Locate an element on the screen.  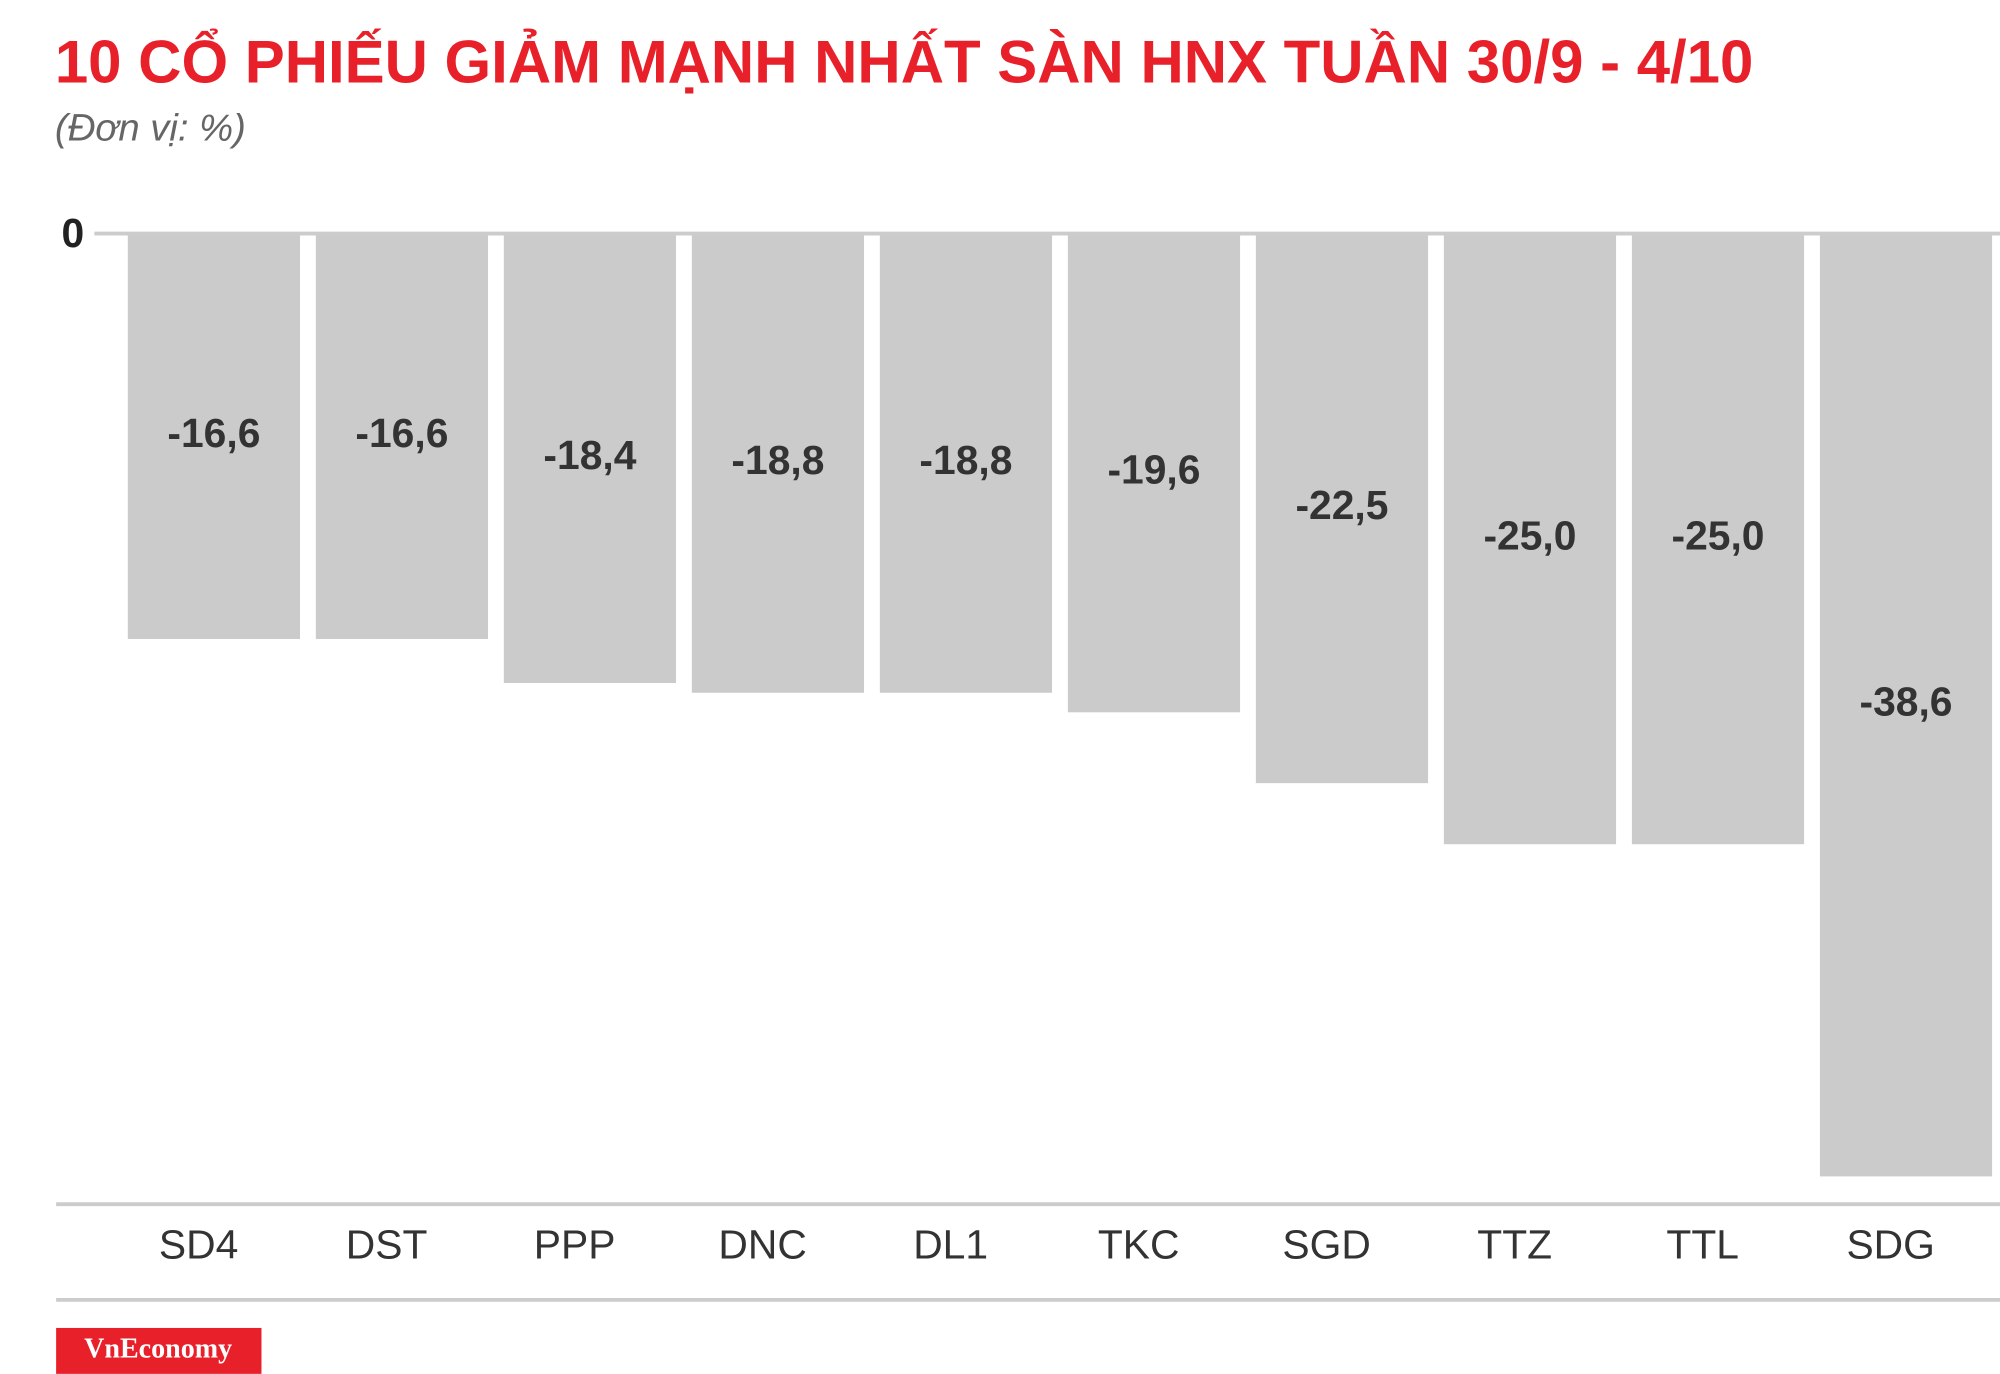
x-tick-label: SD4 is located at coordinates (198, 1244).